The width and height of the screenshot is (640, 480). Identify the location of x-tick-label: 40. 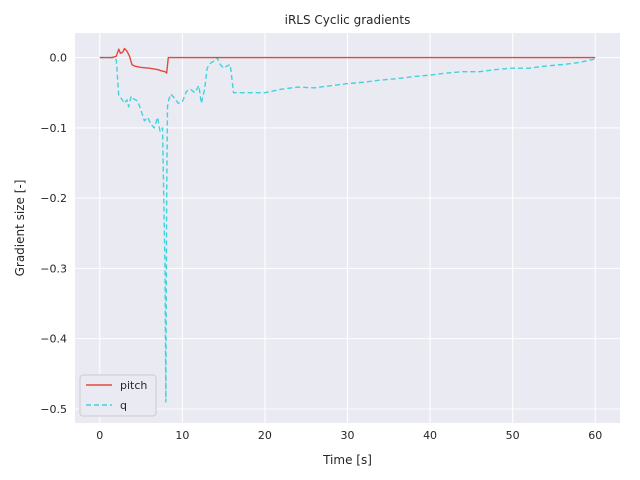
(430, 435).